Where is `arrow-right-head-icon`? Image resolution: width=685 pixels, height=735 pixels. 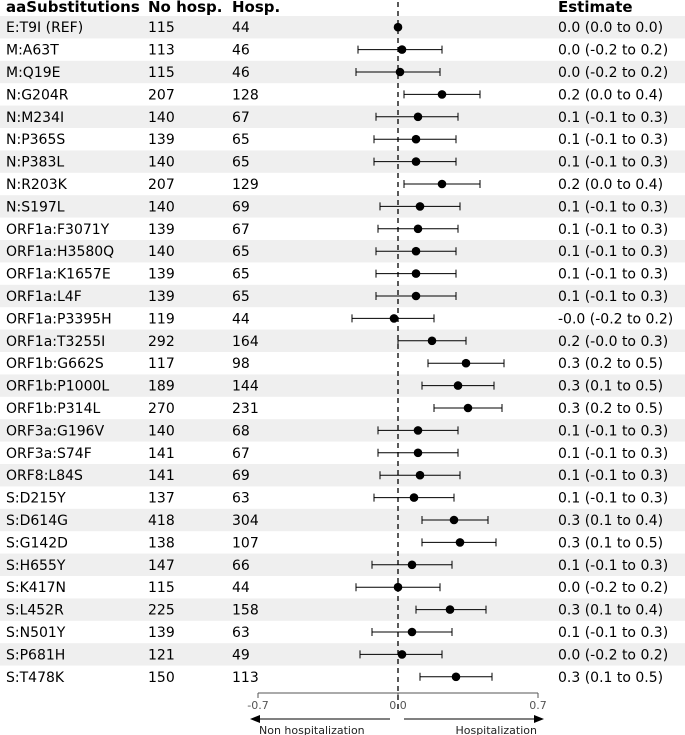 arrow-right-head-icon is located at coordinates (539, 719).